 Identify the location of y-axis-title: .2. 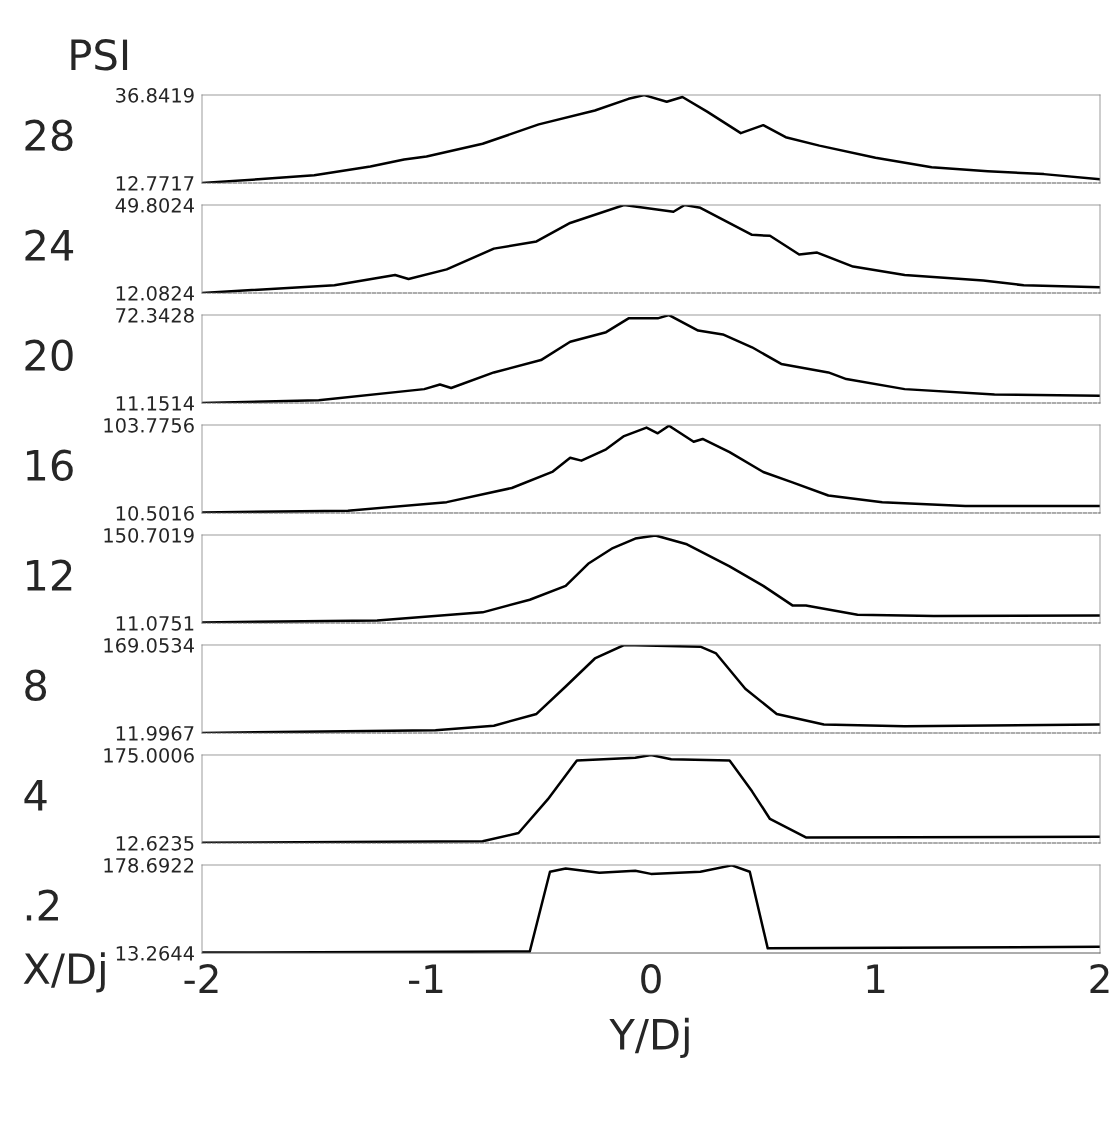
(42, 905).